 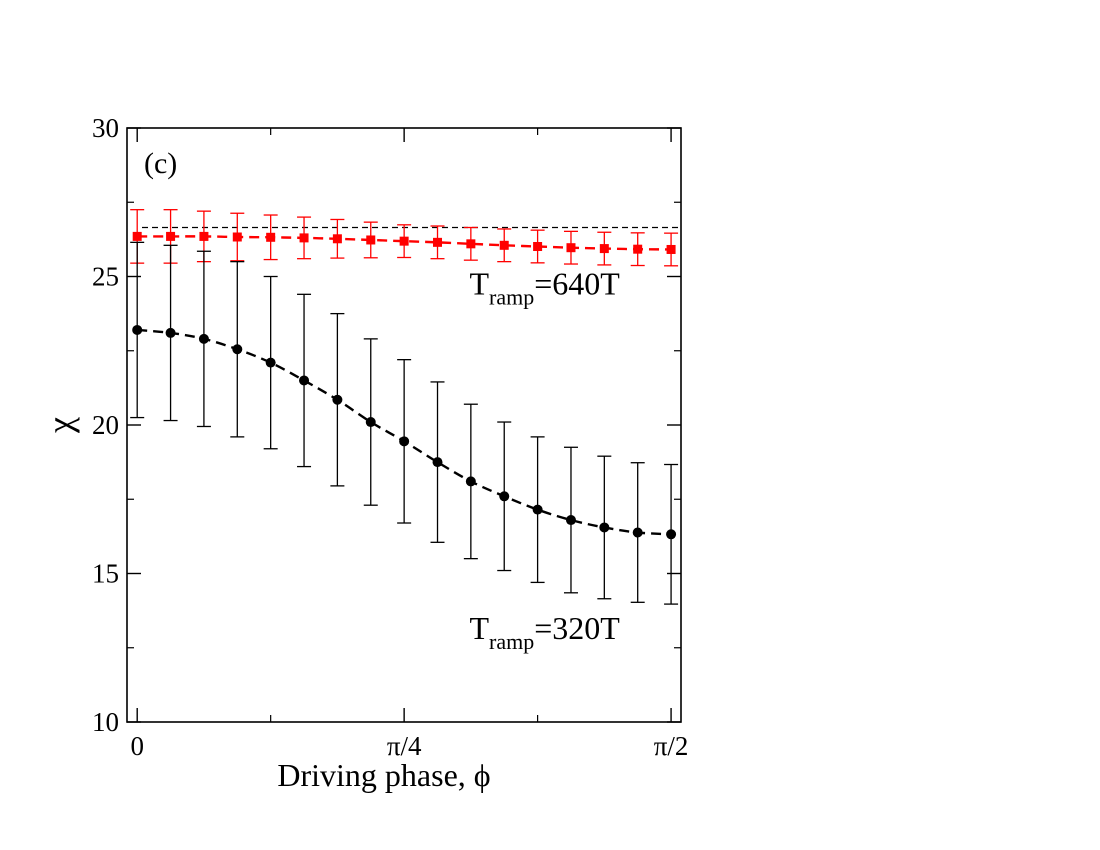 What do you see at coordinates (577, 628) in the screenshot?
I see `series-label-320-tail: =320T` at bounding box center [577, 628].